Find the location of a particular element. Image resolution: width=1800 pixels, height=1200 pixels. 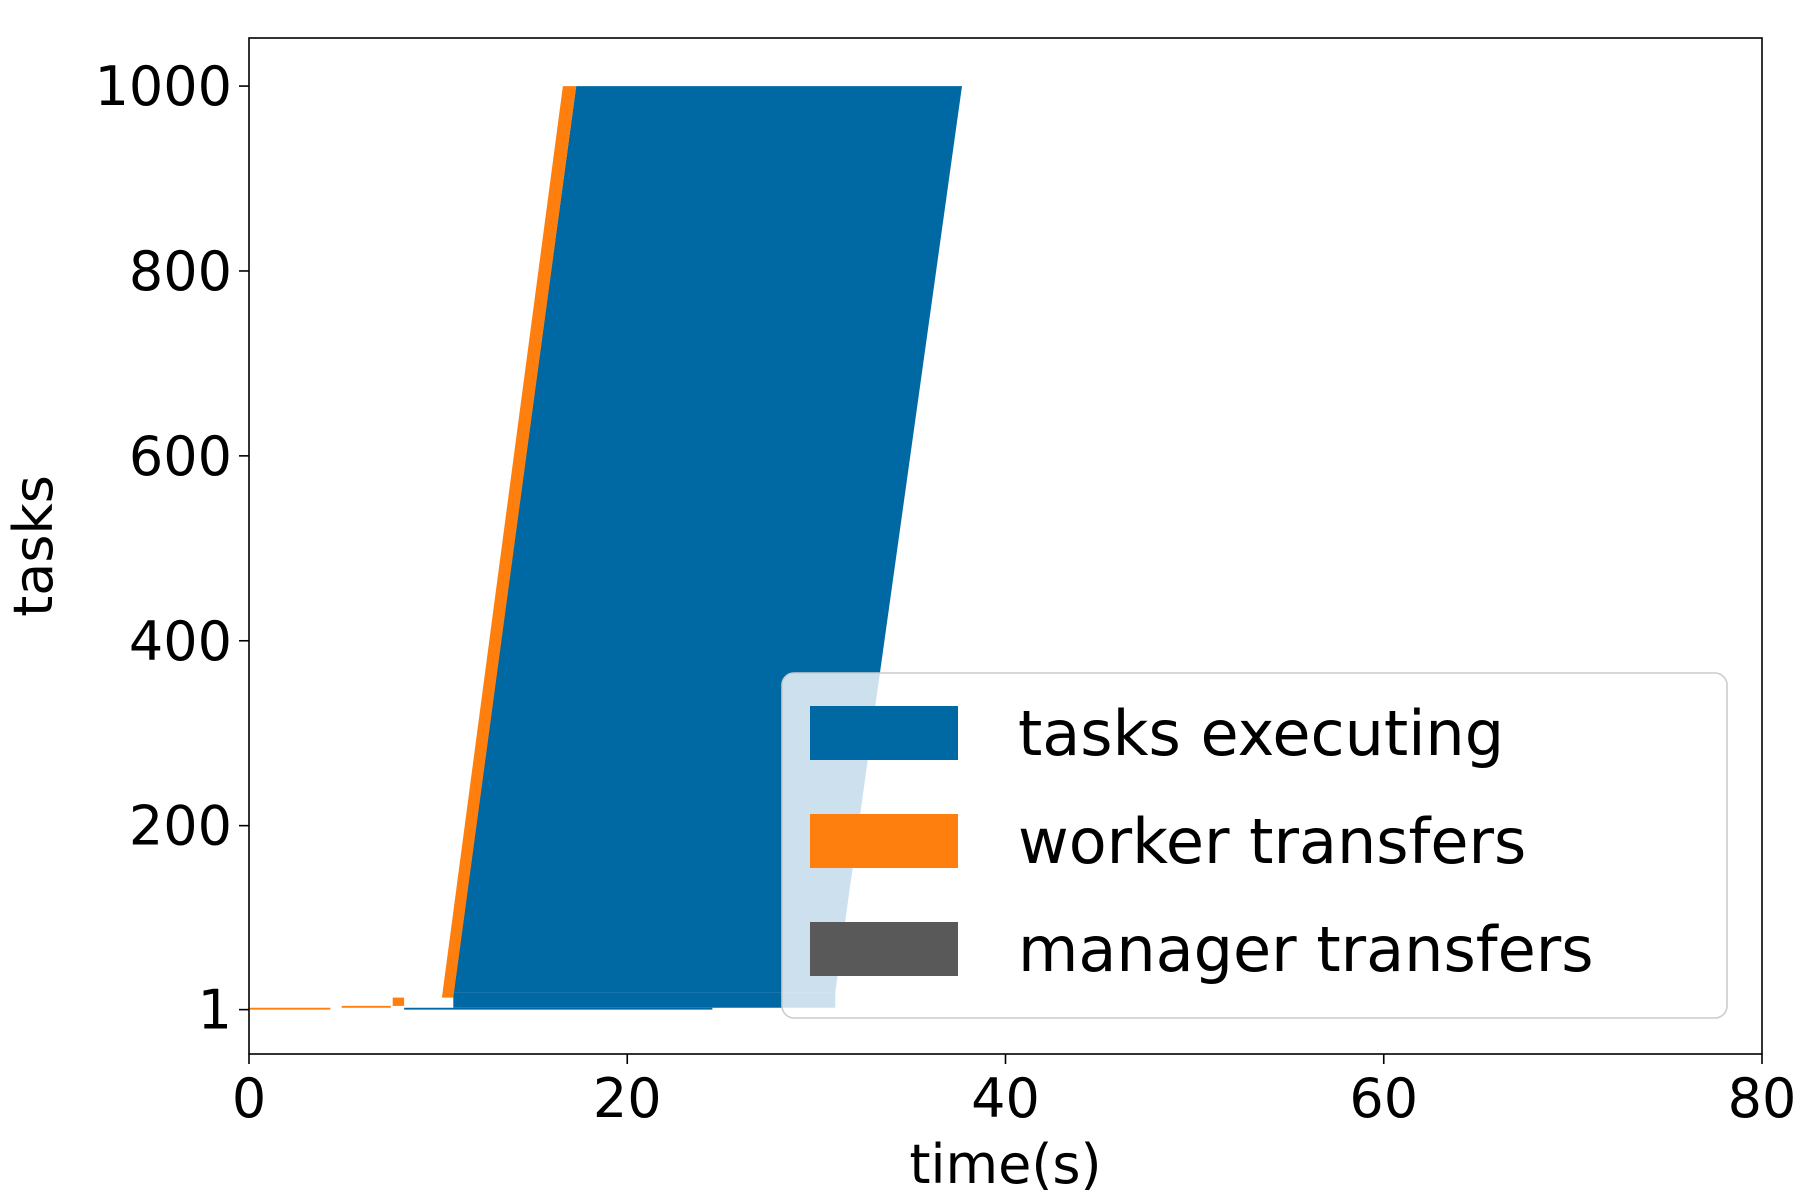

y-axis-label: tasks is located at coordinates (33, 546).